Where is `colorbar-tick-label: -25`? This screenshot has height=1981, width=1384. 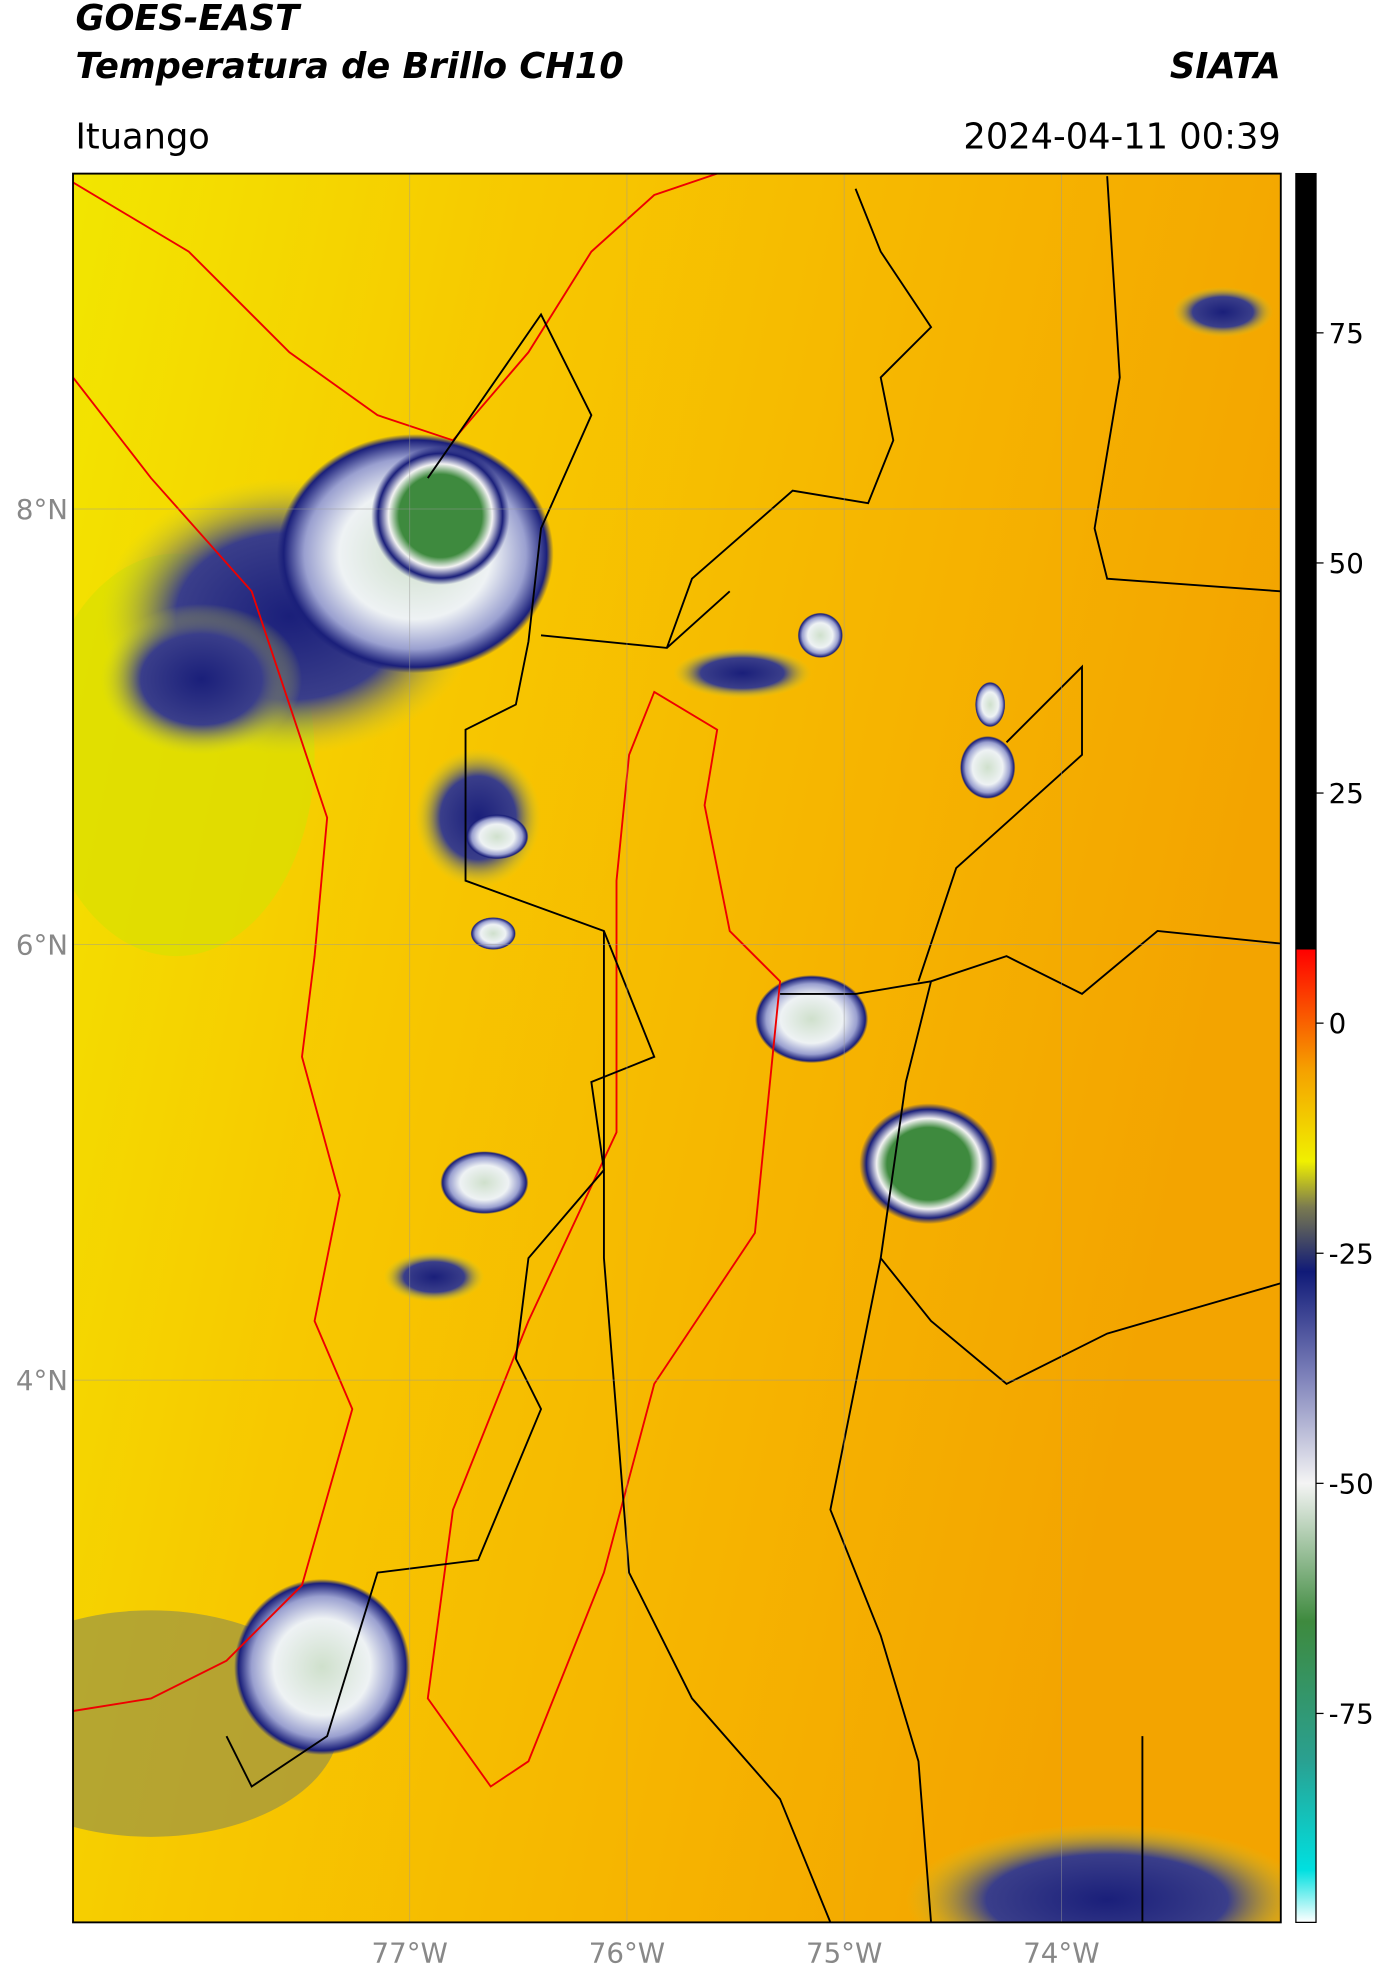
colorbar-tick-label: -25 is located at coordinates (1351, 1253).